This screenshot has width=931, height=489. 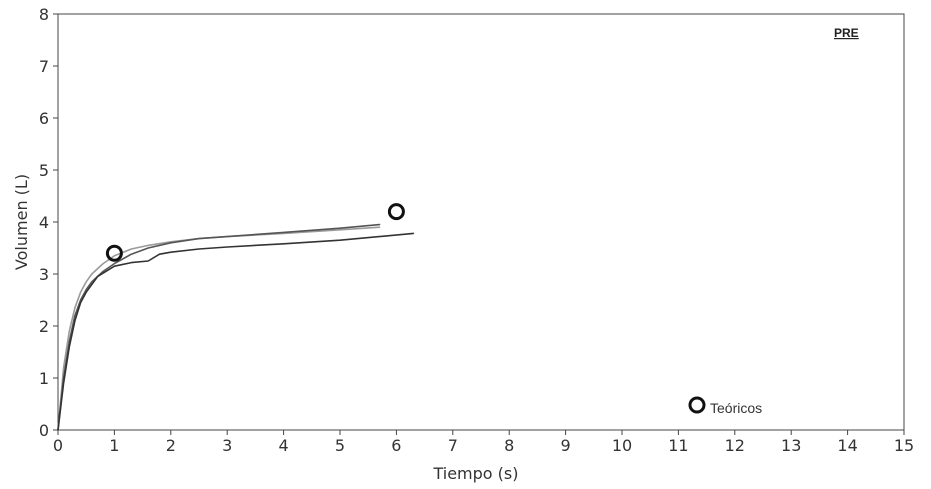 I want to click on legend-label-teoricos: Teóricos, so click(x=736, y=408).